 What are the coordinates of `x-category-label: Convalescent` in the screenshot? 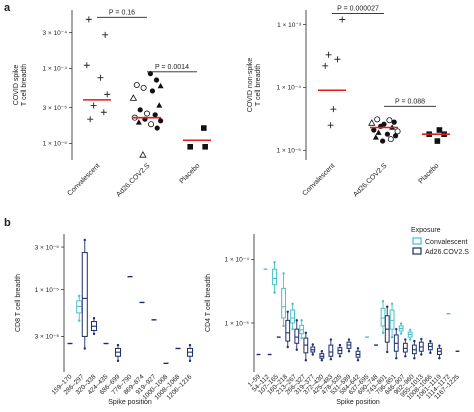 It's located at (318, 179).